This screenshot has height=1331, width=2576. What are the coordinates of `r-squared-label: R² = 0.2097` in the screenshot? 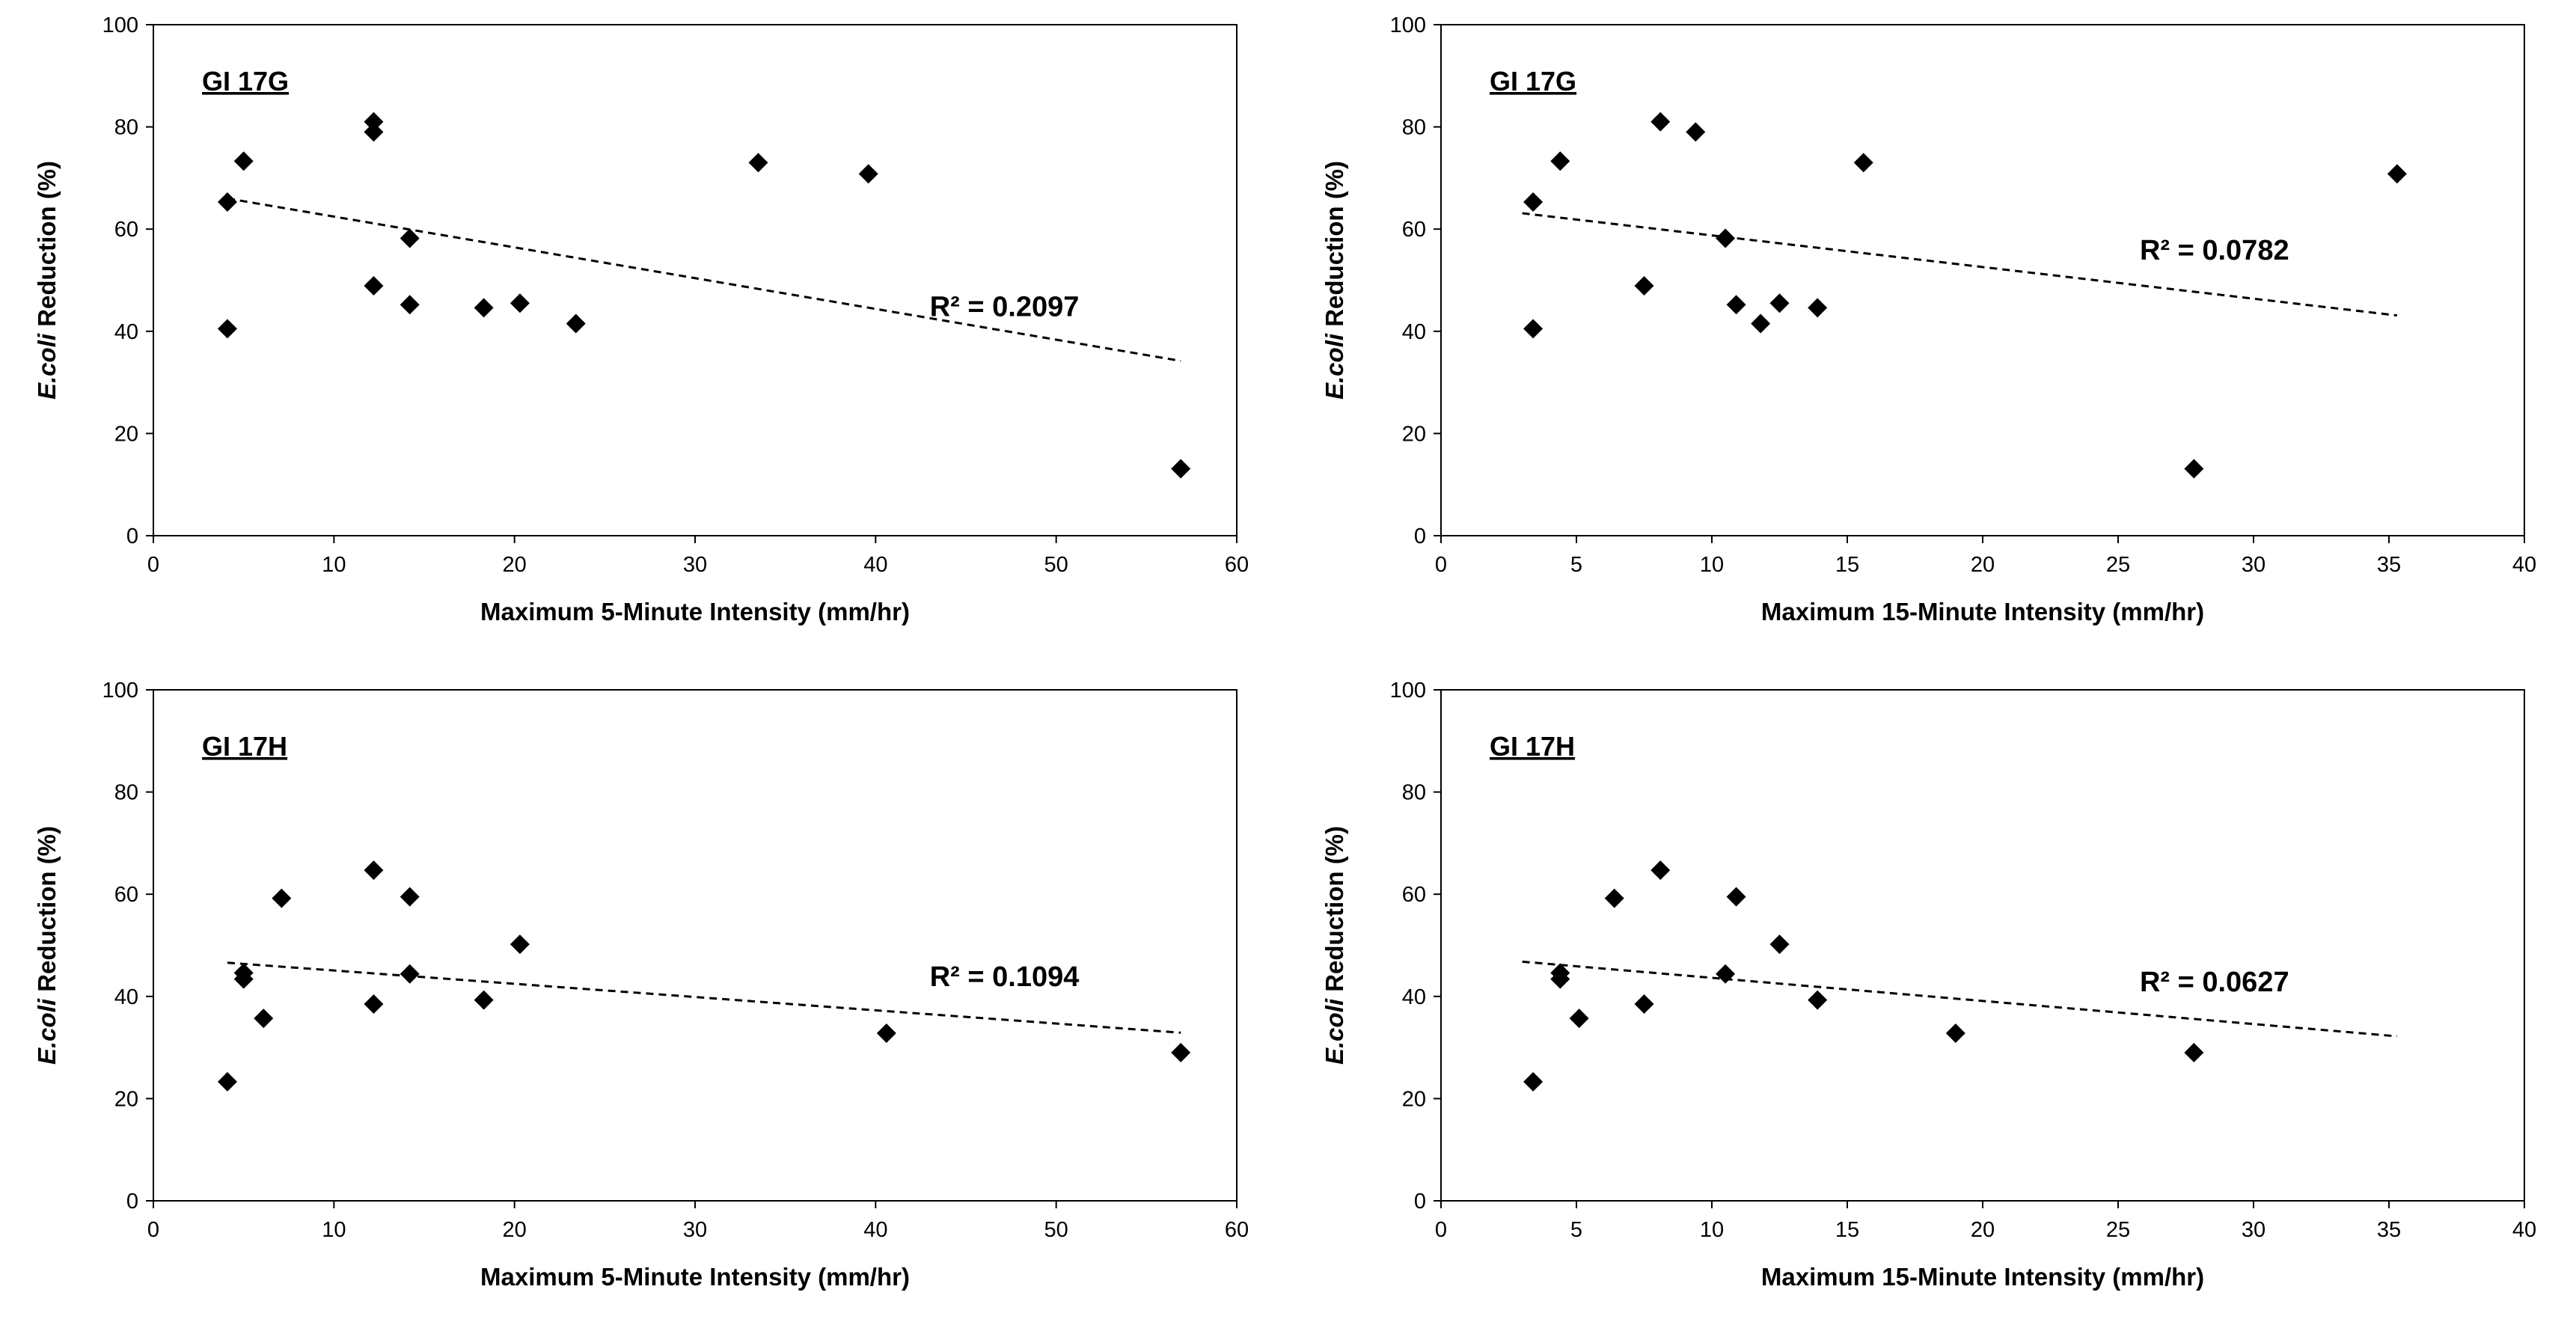 It's located at (1005, 306).